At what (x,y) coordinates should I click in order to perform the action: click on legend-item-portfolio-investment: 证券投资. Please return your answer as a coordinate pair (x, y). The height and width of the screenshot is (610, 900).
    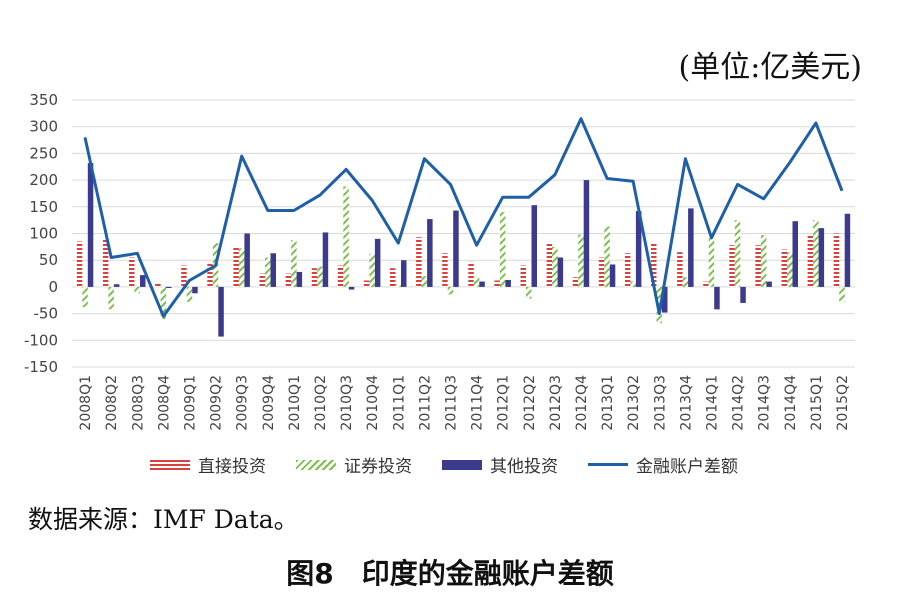
    Looking at the image, I should click on (354, 464).